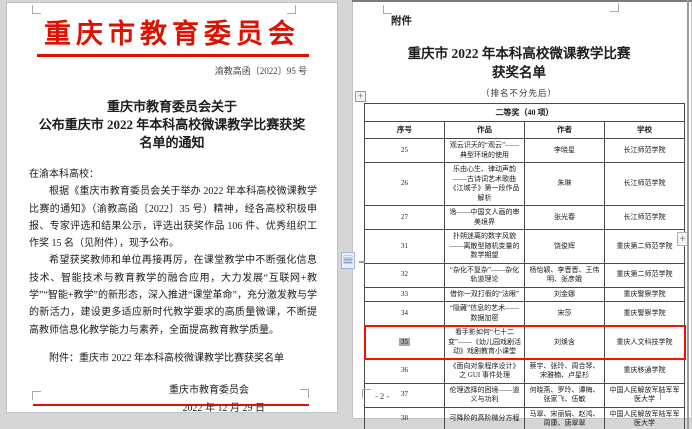 The width and height of the screenshot is (692, 429). I want to click on table-row: 33 借你一双打假的“法眼” 刘金娜 重庆警察学院, so click(524, 294).